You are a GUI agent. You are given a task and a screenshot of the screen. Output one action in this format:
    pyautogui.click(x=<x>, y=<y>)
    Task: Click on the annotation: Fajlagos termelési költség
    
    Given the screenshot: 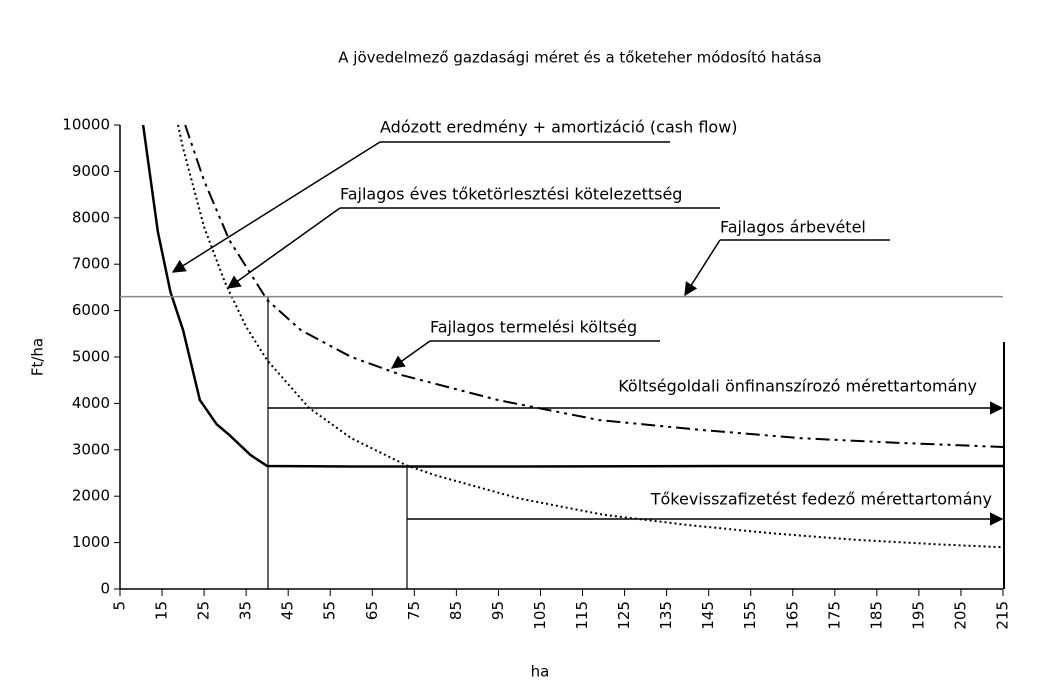 What is the action you would take?
    pyautogui.click(x=533, y=327)
    